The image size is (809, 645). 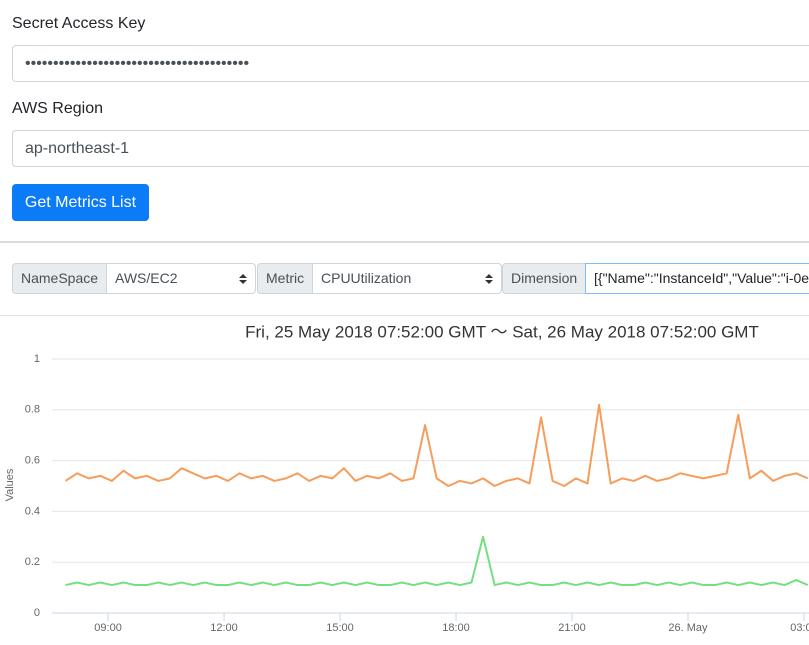 I want to click on label: AWS Region, so click(x=57, y=108).